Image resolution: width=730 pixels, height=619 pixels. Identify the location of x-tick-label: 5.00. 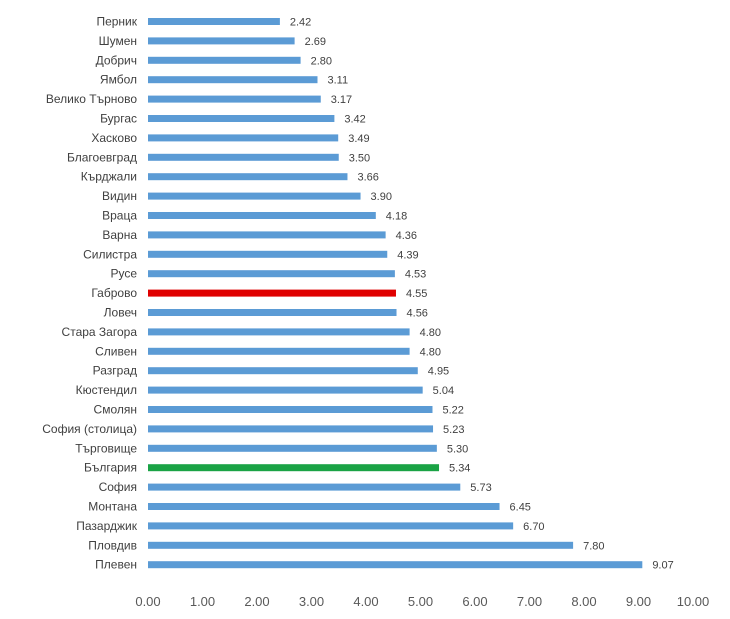
(420, 601).